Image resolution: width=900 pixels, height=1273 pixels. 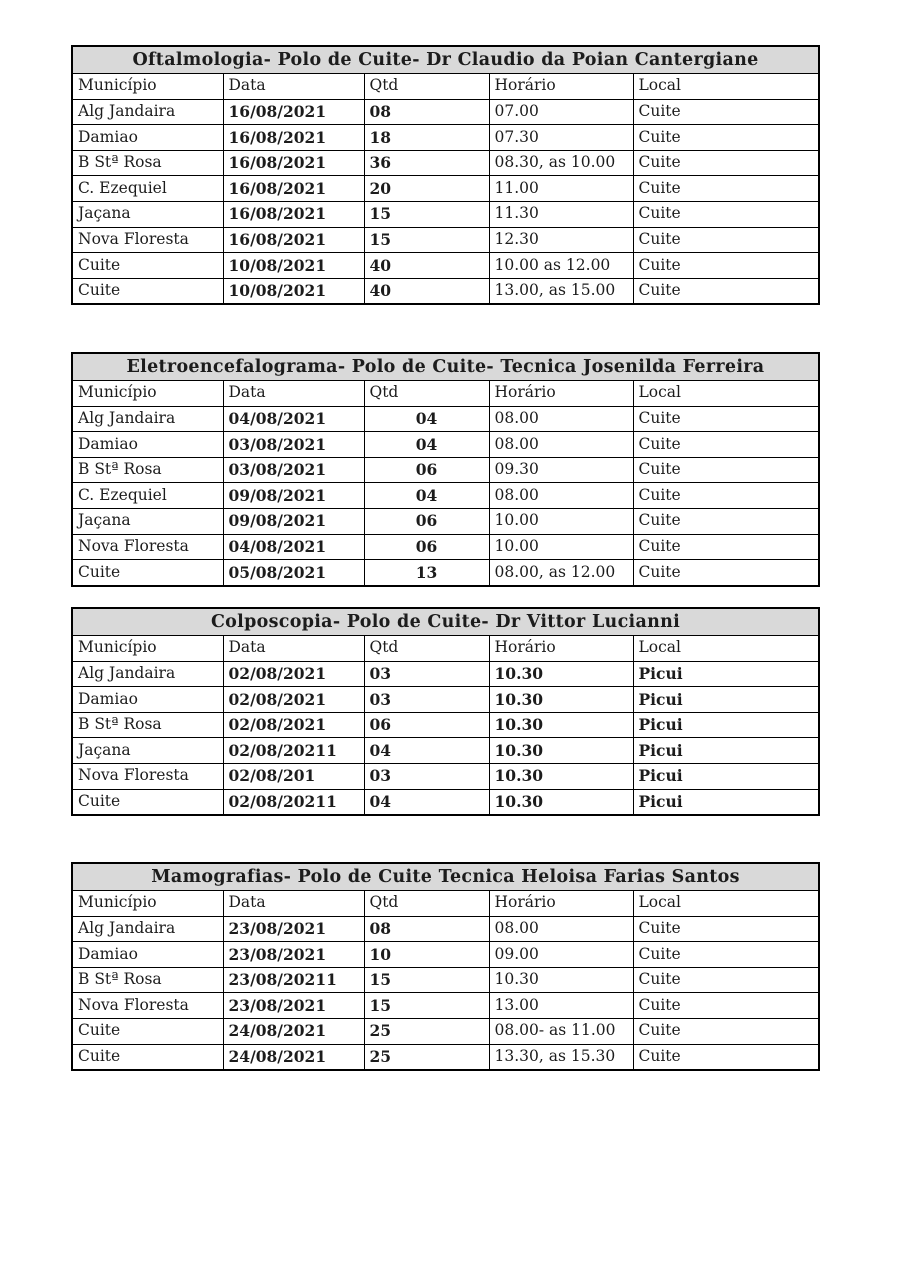 What do you see at coordinates (147, 137) in the screenshot?
I see `municipio-cell: Damiao` at bounding box center [147, 137].